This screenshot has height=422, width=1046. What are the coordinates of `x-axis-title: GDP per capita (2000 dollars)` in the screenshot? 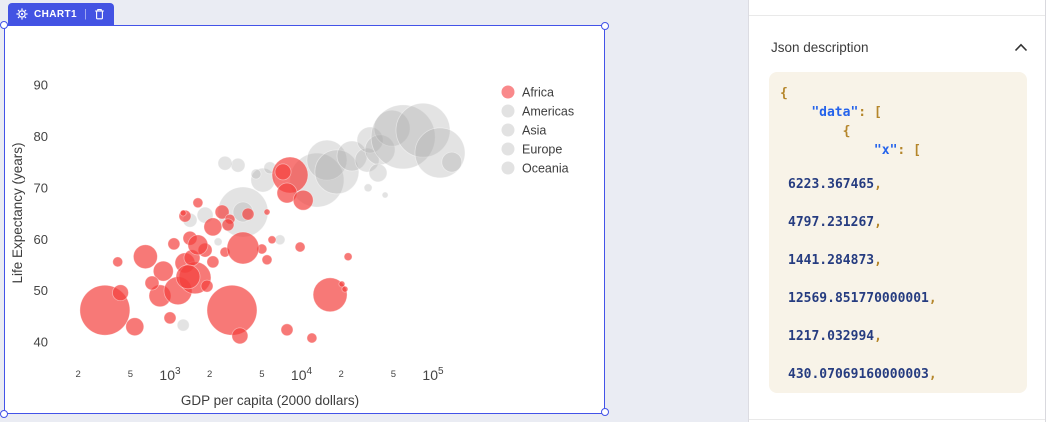 It's located at (270, 400).